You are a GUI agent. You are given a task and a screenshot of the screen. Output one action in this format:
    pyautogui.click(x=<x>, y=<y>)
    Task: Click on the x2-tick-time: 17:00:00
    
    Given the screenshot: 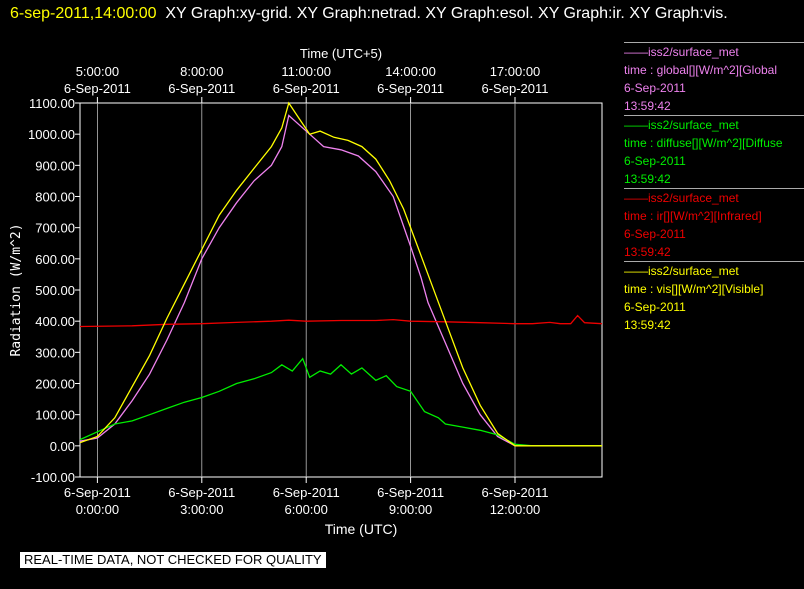 What is the action you would take?
    pyautogui.click(x=515, y=71)
    